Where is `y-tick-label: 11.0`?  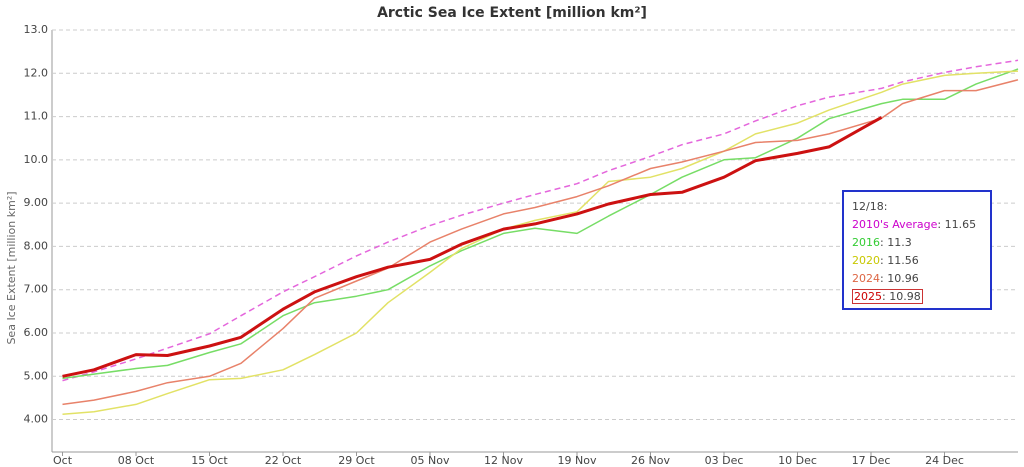
y-tick-label: 11.0 is located at coordinates (36, 116).